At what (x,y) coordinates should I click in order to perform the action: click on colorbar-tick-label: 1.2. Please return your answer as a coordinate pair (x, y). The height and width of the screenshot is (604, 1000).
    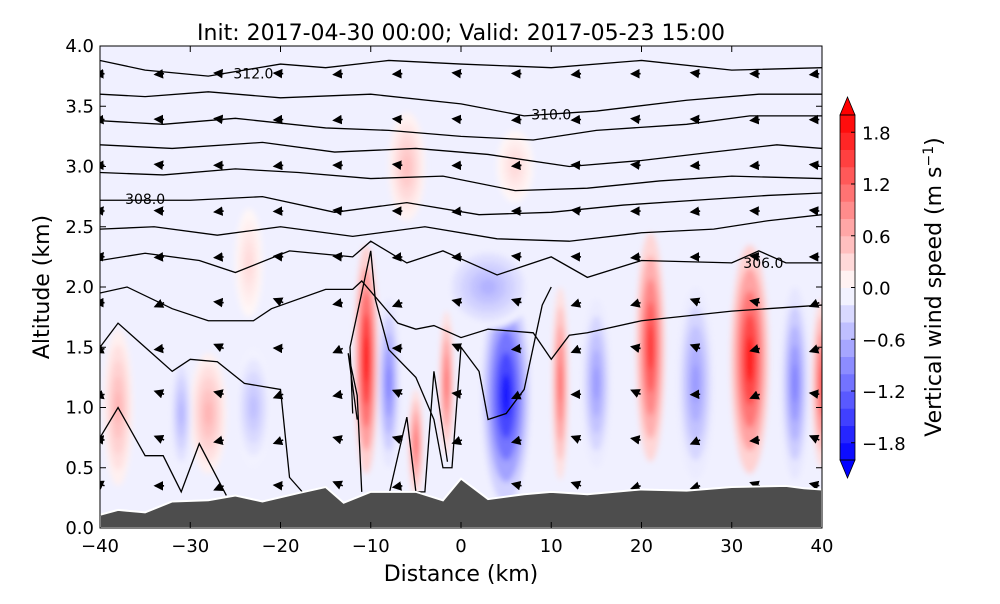
    Looking at the image, I should click on (876, 185).